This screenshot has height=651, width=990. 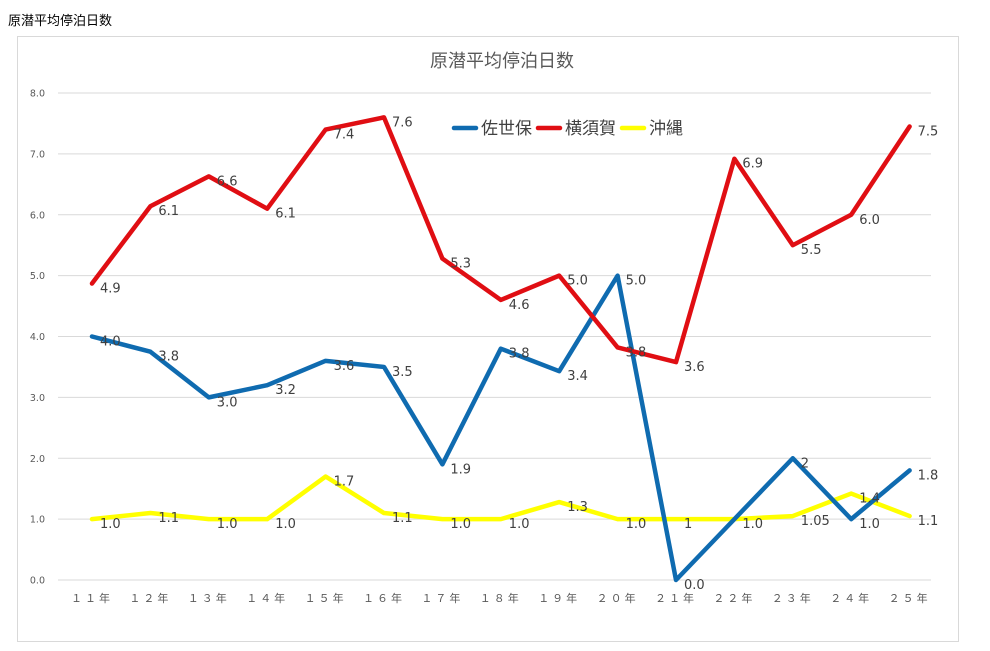 What do you see at coordinates (460, 264) in the screenshot?
I see `data-label: 5.3` at bounding box center [460, 264].